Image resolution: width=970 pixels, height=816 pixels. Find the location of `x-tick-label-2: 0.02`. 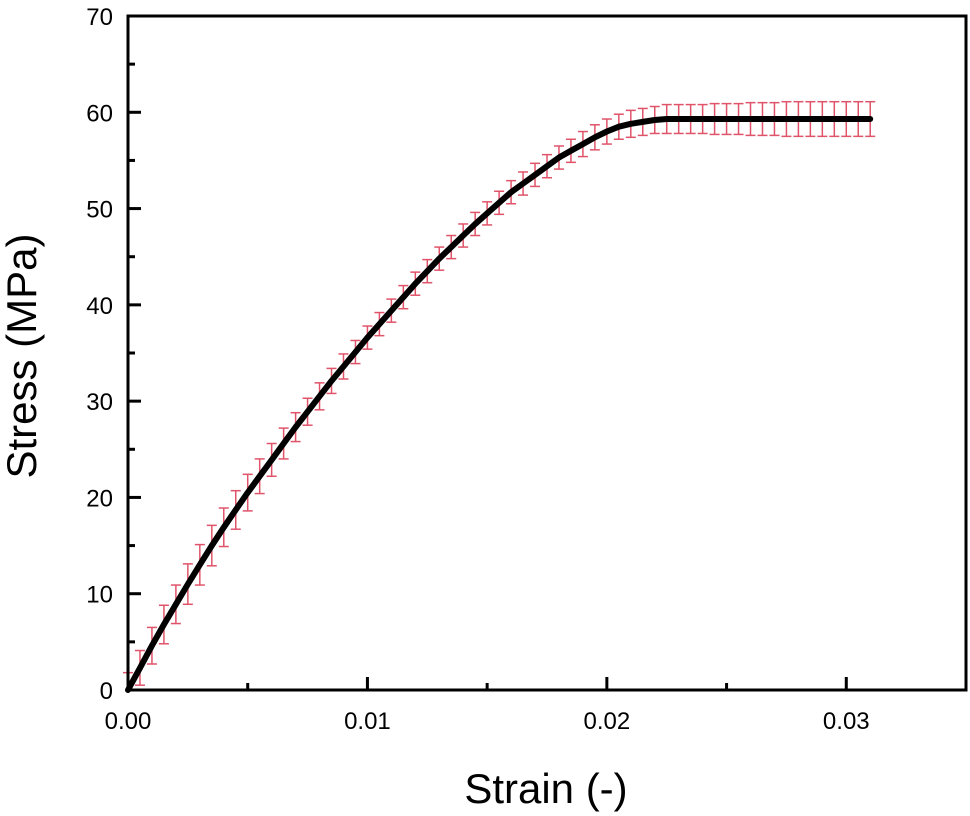

x-tick-label-2: 0.02 is located at coordinates (606, 721).